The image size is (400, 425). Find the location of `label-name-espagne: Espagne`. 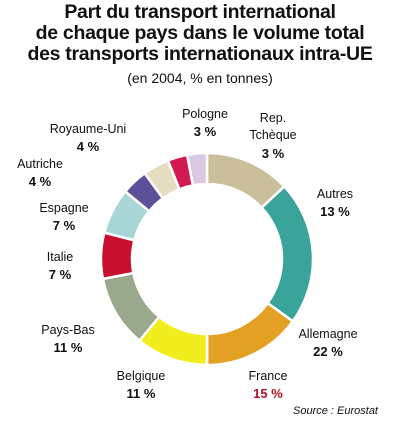

label-name-espagne: Espagne is located at coordinates (63, 208).